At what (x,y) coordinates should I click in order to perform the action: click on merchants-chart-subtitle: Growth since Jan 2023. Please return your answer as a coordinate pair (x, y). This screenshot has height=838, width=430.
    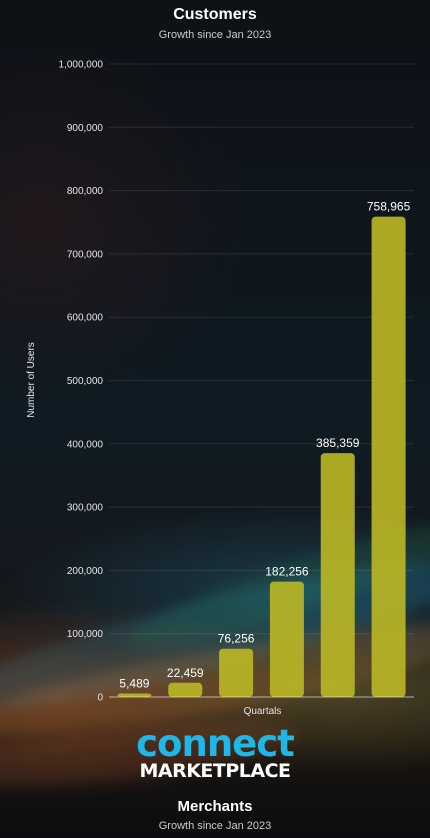
    Looking at the image, I should click on (215, 826).